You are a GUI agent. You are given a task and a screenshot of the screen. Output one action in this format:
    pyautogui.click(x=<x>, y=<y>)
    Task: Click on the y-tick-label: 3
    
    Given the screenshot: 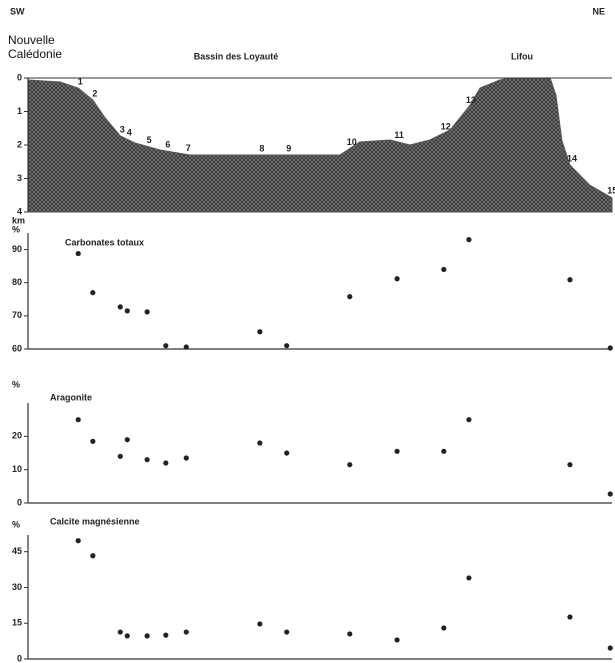 What is the action you would take?
    pyautogui.click(x=19, y=178)
    